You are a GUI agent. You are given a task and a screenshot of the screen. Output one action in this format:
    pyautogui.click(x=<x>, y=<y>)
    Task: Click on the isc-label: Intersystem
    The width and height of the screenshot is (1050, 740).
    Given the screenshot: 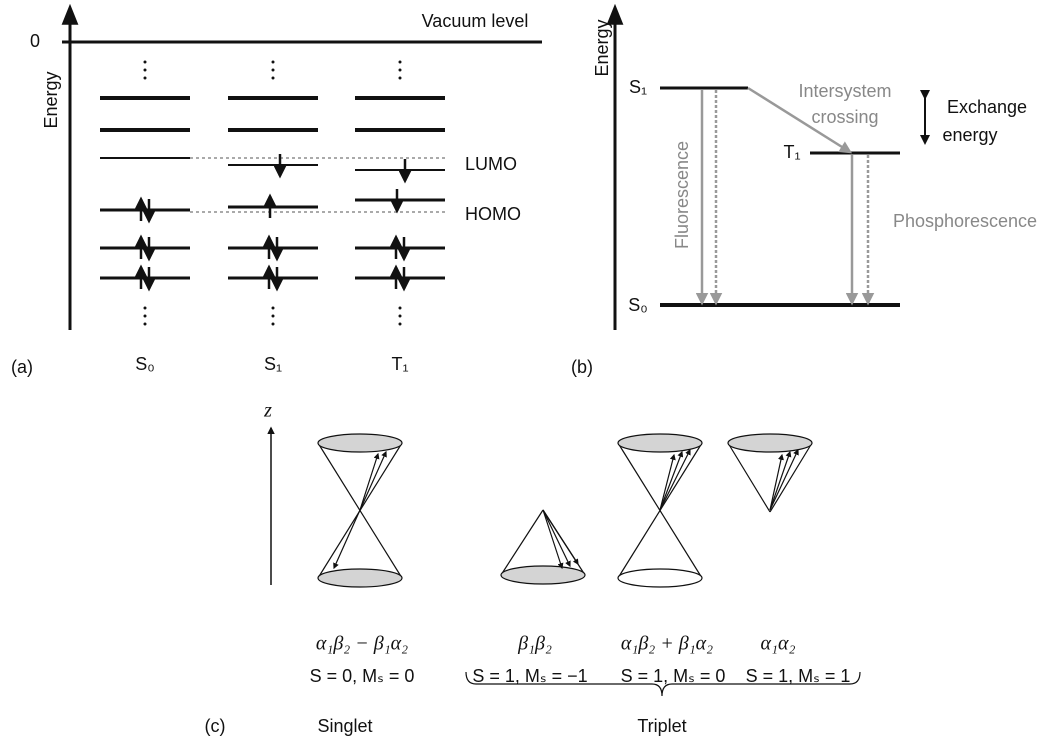 What is the action you would take?
    pyautogui.click(x=844, y=91)
    